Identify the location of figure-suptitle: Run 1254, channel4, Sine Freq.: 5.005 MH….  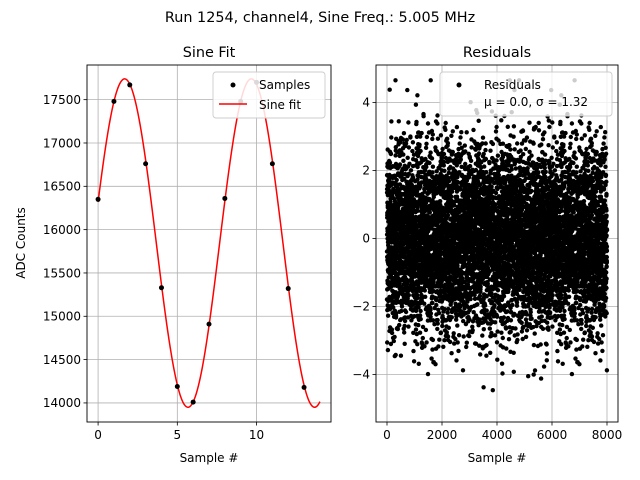
(320, 18).